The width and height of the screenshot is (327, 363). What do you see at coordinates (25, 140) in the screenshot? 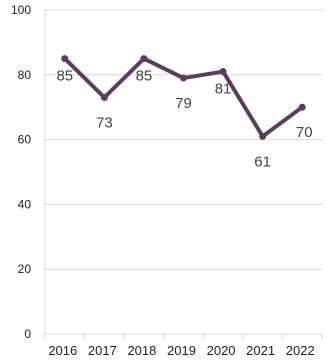
I see `y-tick-label: 60` at bounding box center [25, 140].